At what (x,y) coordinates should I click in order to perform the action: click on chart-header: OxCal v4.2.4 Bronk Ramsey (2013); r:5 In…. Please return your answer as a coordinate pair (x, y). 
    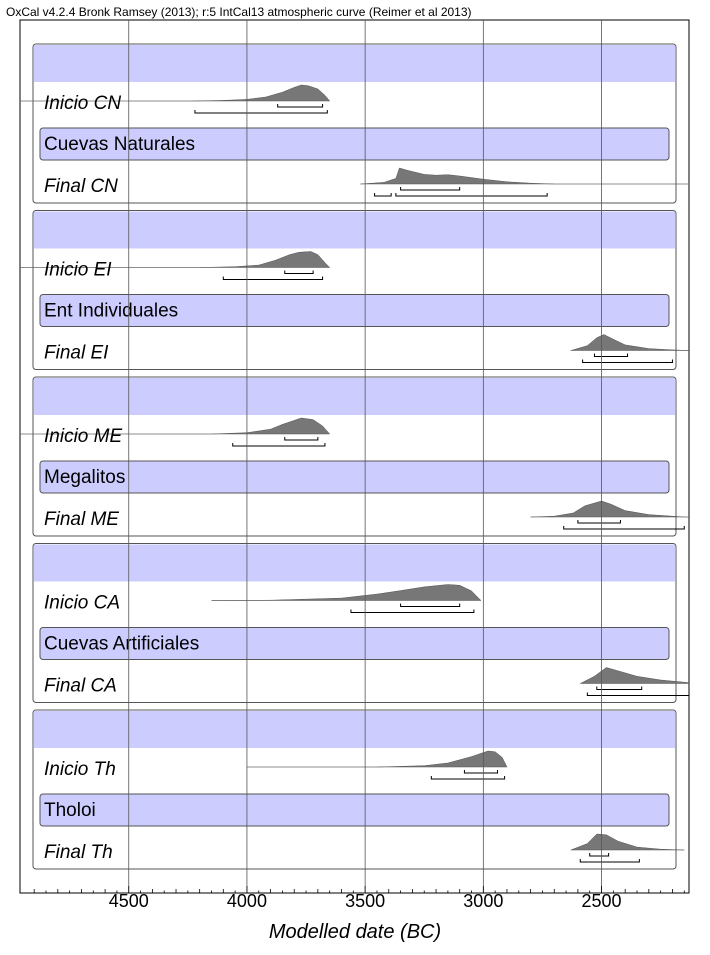
    Looking at the image, I should click on (239, 12).